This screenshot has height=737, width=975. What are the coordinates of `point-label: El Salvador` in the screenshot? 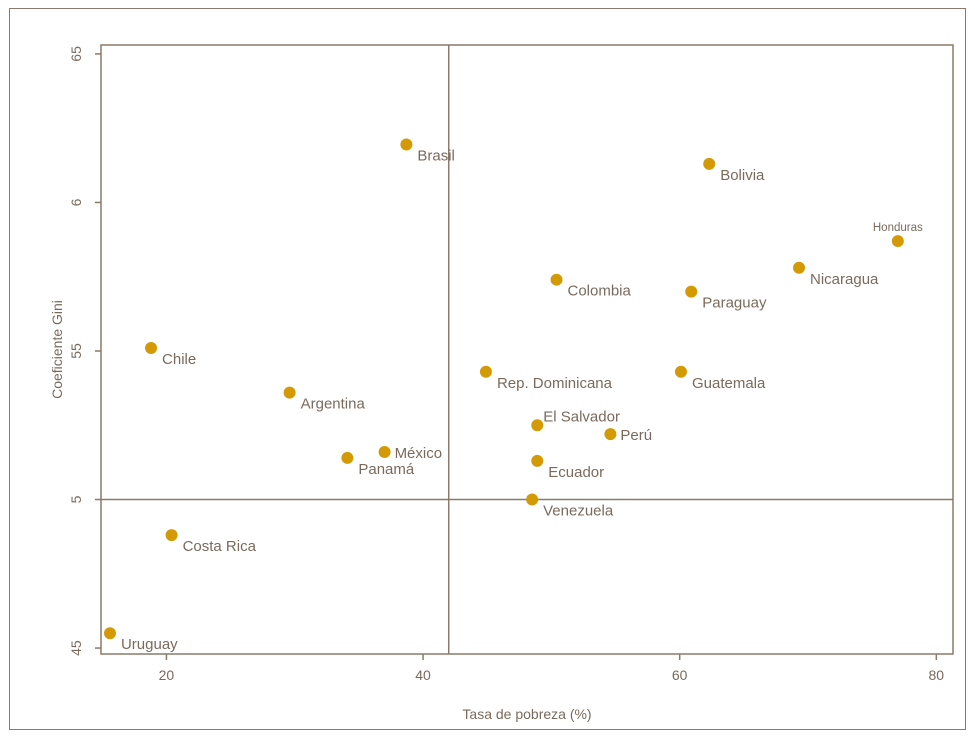 It's located at (581, 416).